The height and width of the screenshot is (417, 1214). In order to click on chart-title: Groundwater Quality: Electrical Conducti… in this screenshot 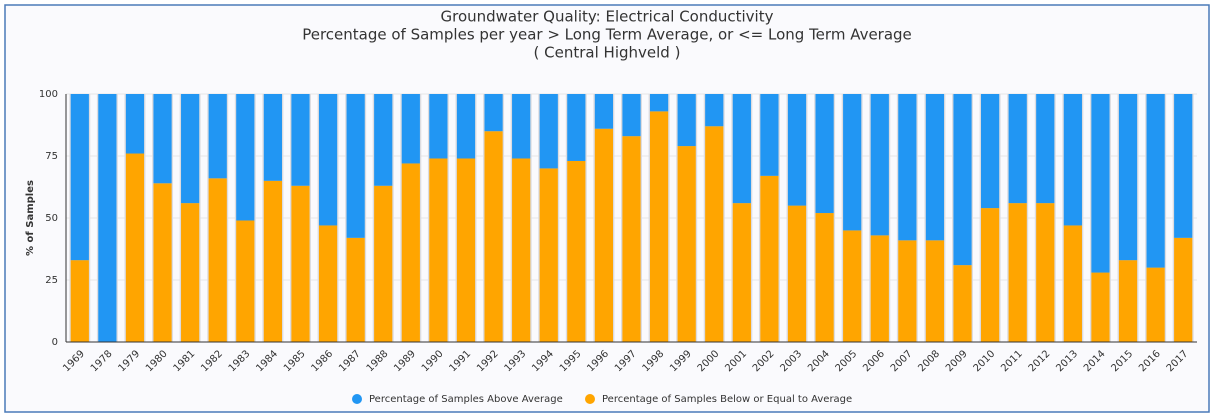, I will do `click(606, 17)`.